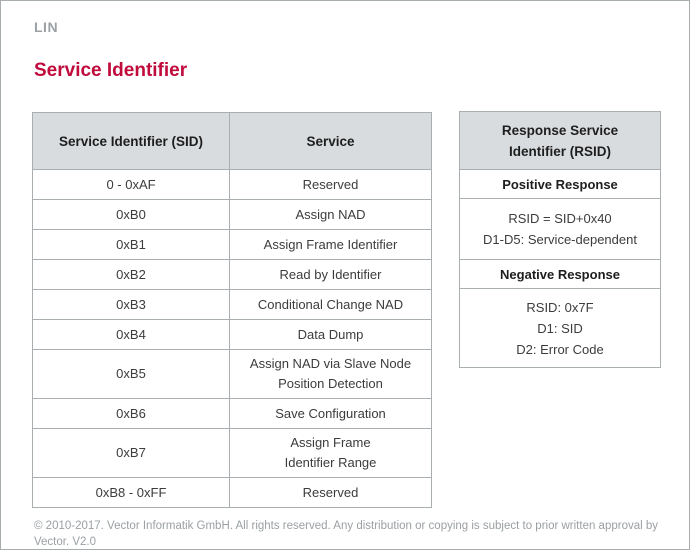  What do you see at coordinates (131, 492) in the screenshot?
I see `sid-cell: 0xB8 - 0xFF` at bounding box center [131, 492].